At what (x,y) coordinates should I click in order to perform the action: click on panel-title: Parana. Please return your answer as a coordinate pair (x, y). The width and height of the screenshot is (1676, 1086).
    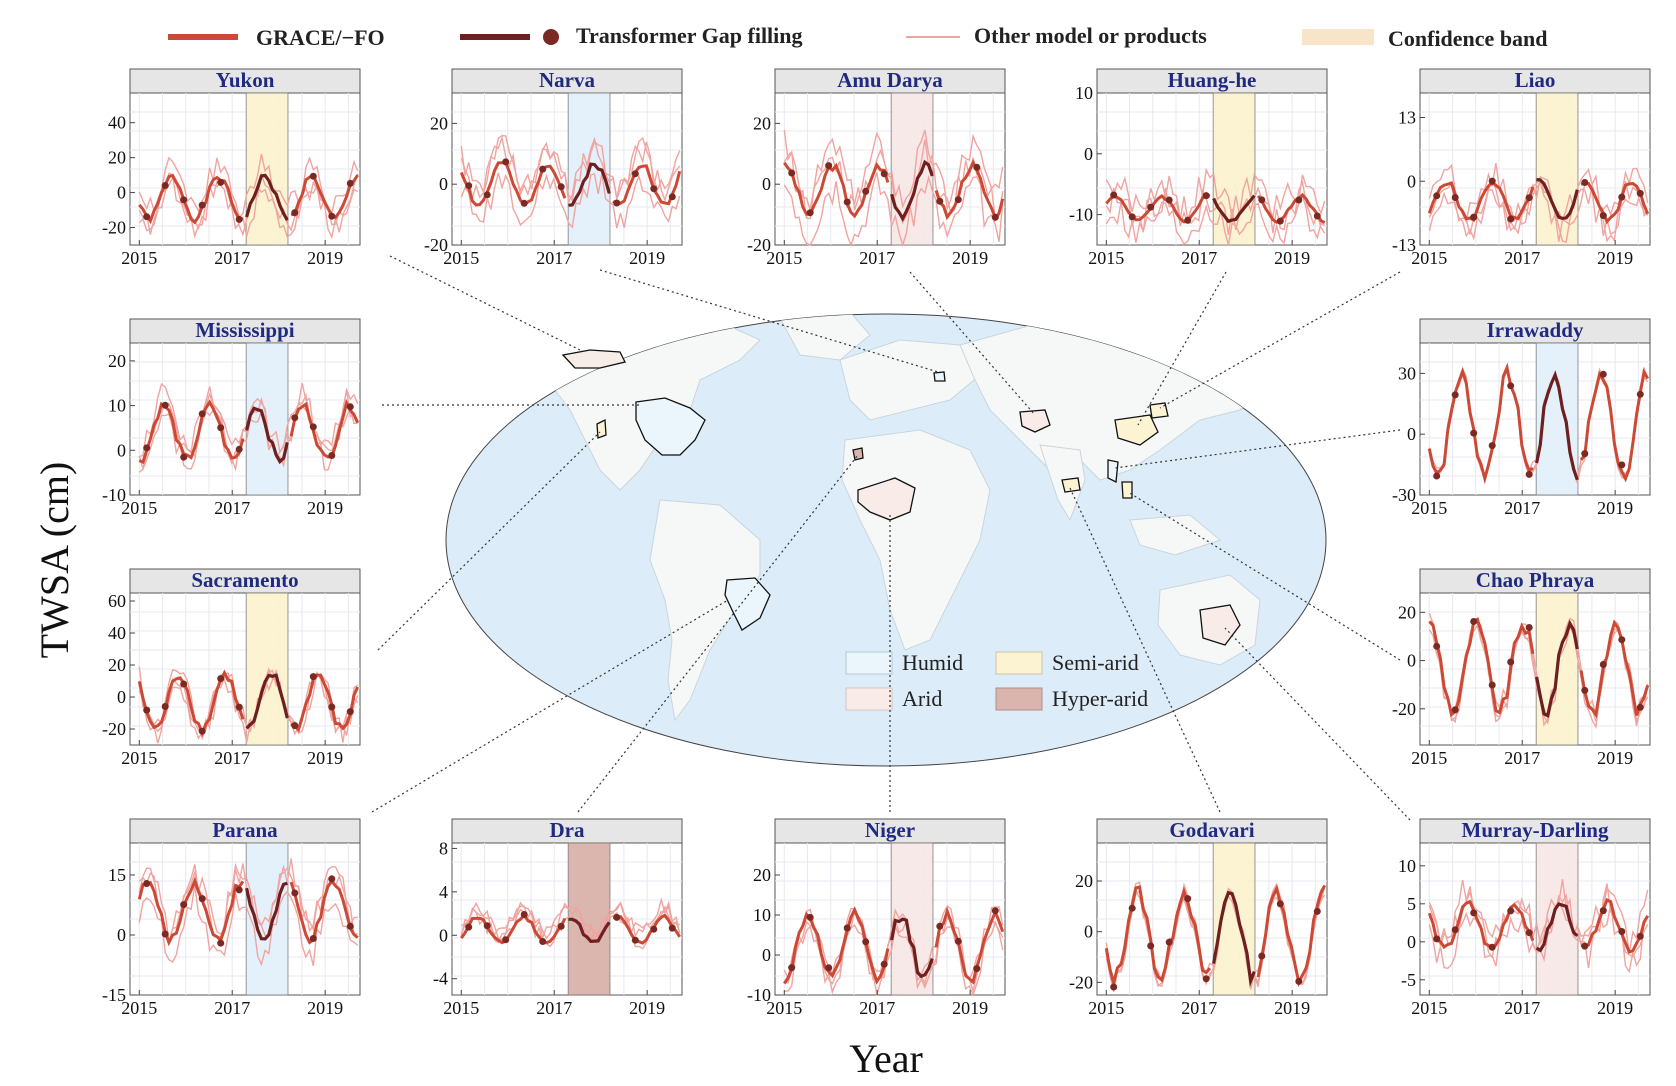
    Looking at the image, I should click on (245, 830).